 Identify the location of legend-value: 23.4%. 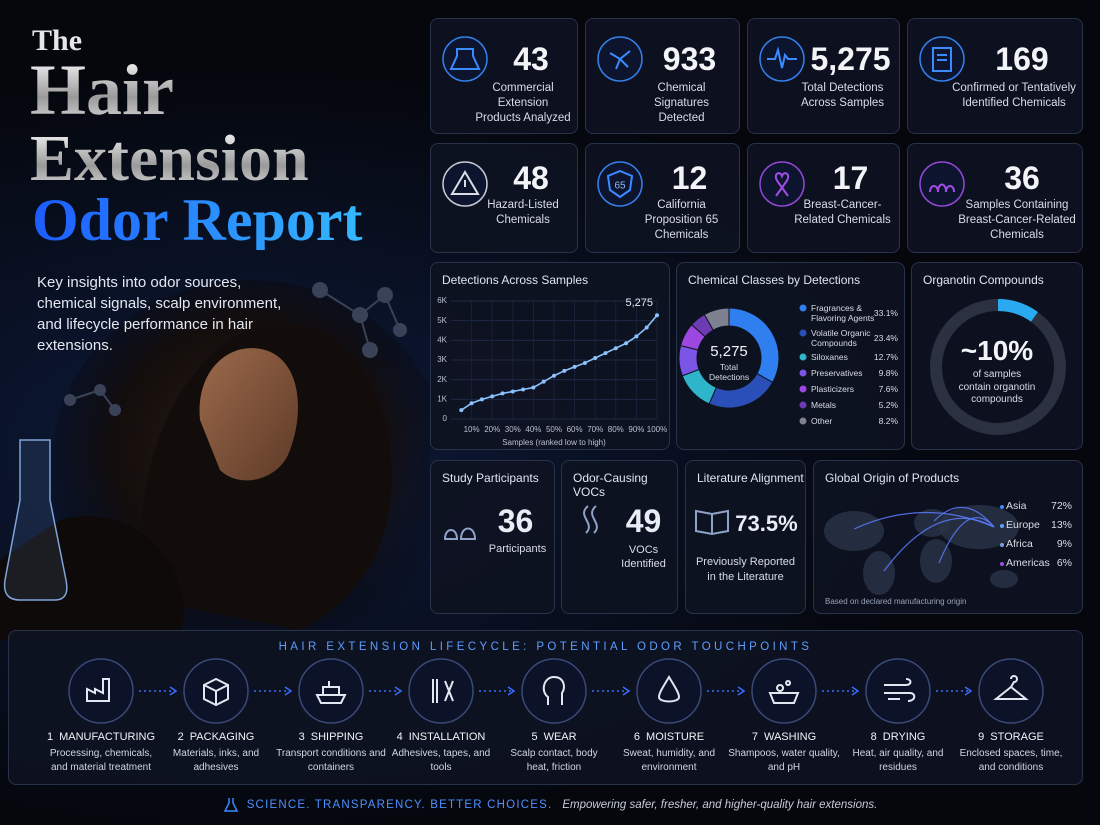
(885, 338).